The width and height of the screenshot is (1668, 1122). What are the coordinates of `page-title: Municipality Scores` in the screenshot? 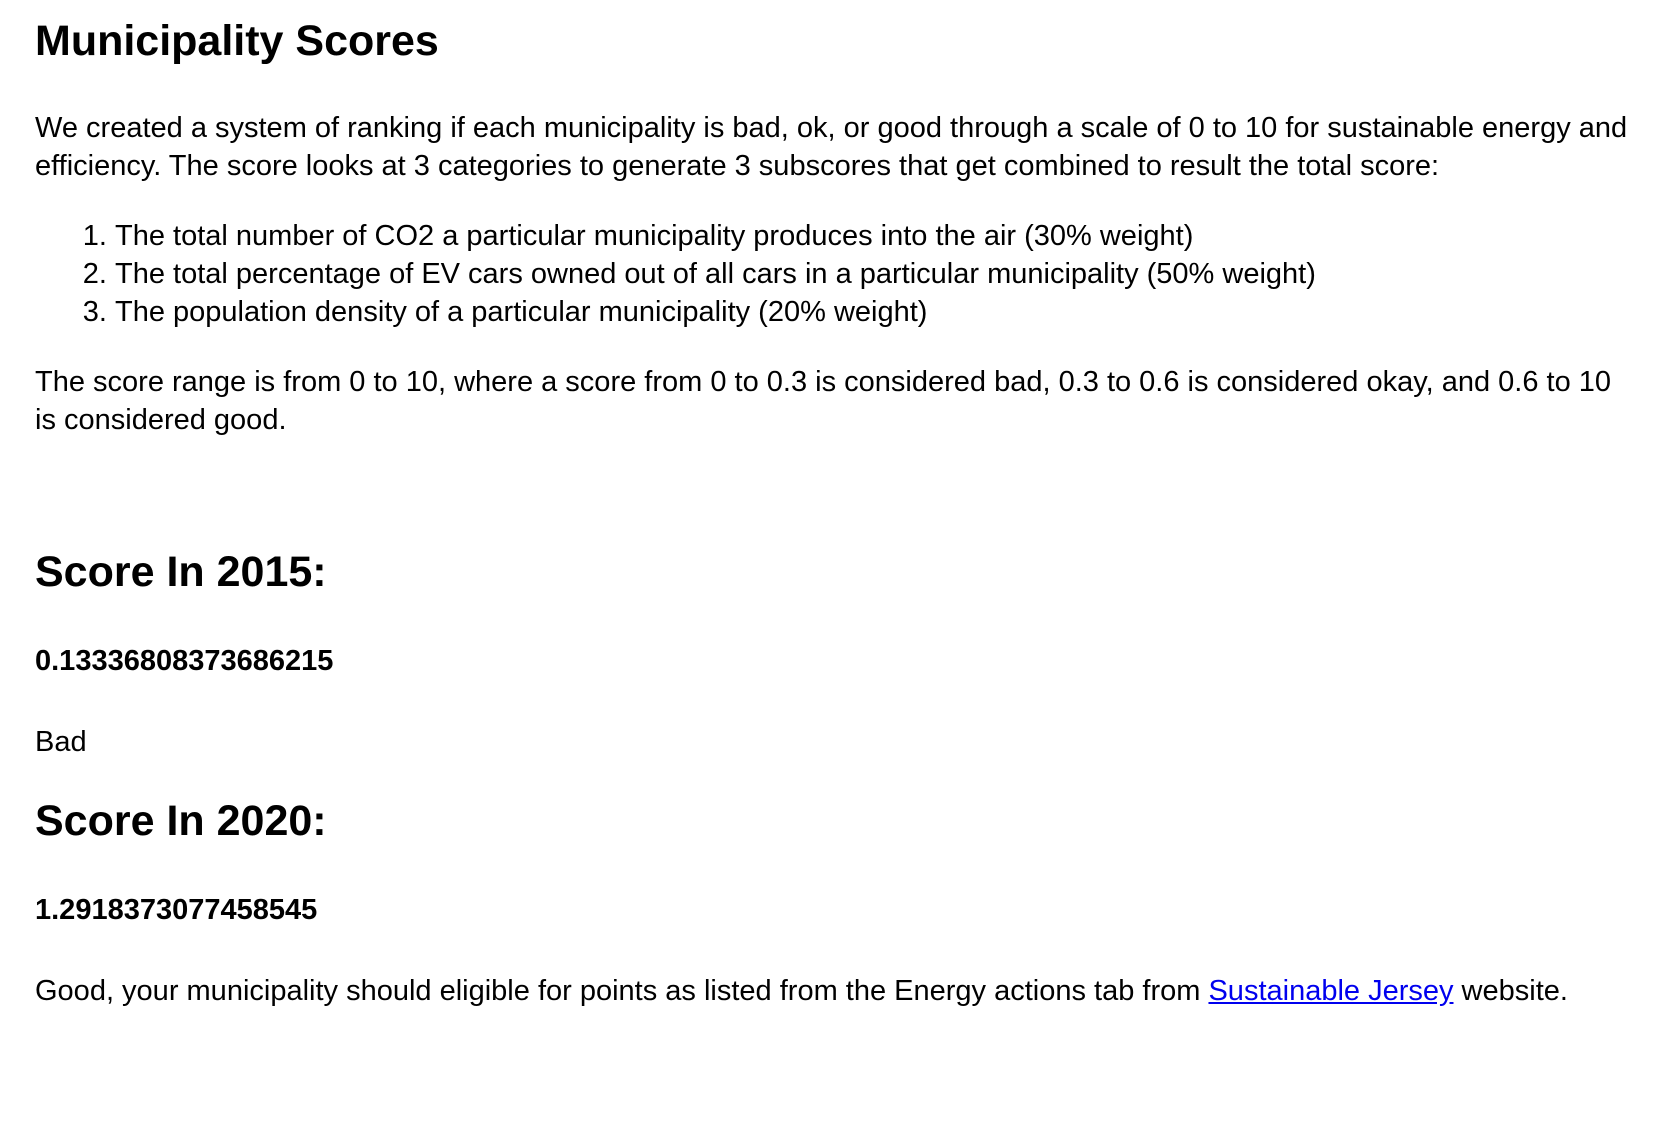 It's located at (237, 41).